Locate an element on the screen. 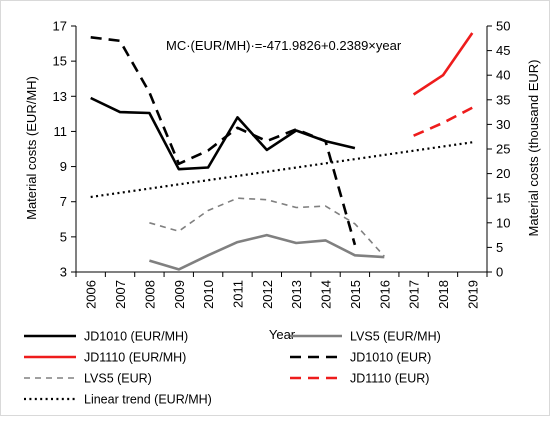  legend-label-jd1010-eur: JD1010 (EUR) is located at coordinates (390, 358).